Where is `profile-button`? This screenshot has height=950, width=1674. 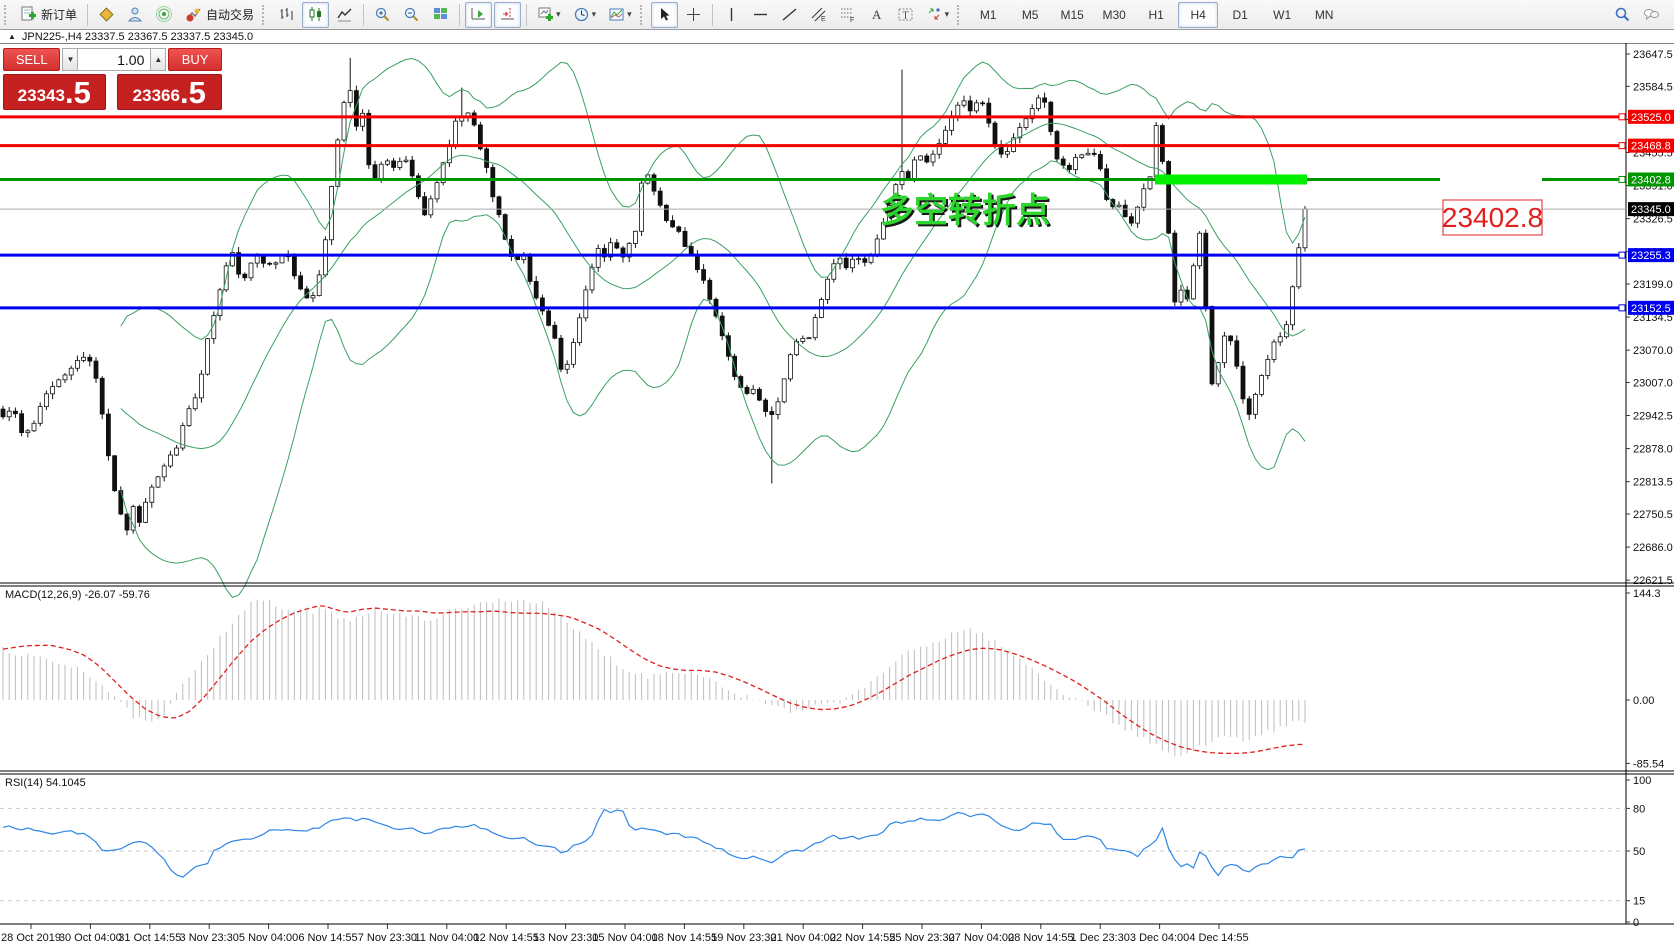
profile-button is located at coordinates (135, 15).